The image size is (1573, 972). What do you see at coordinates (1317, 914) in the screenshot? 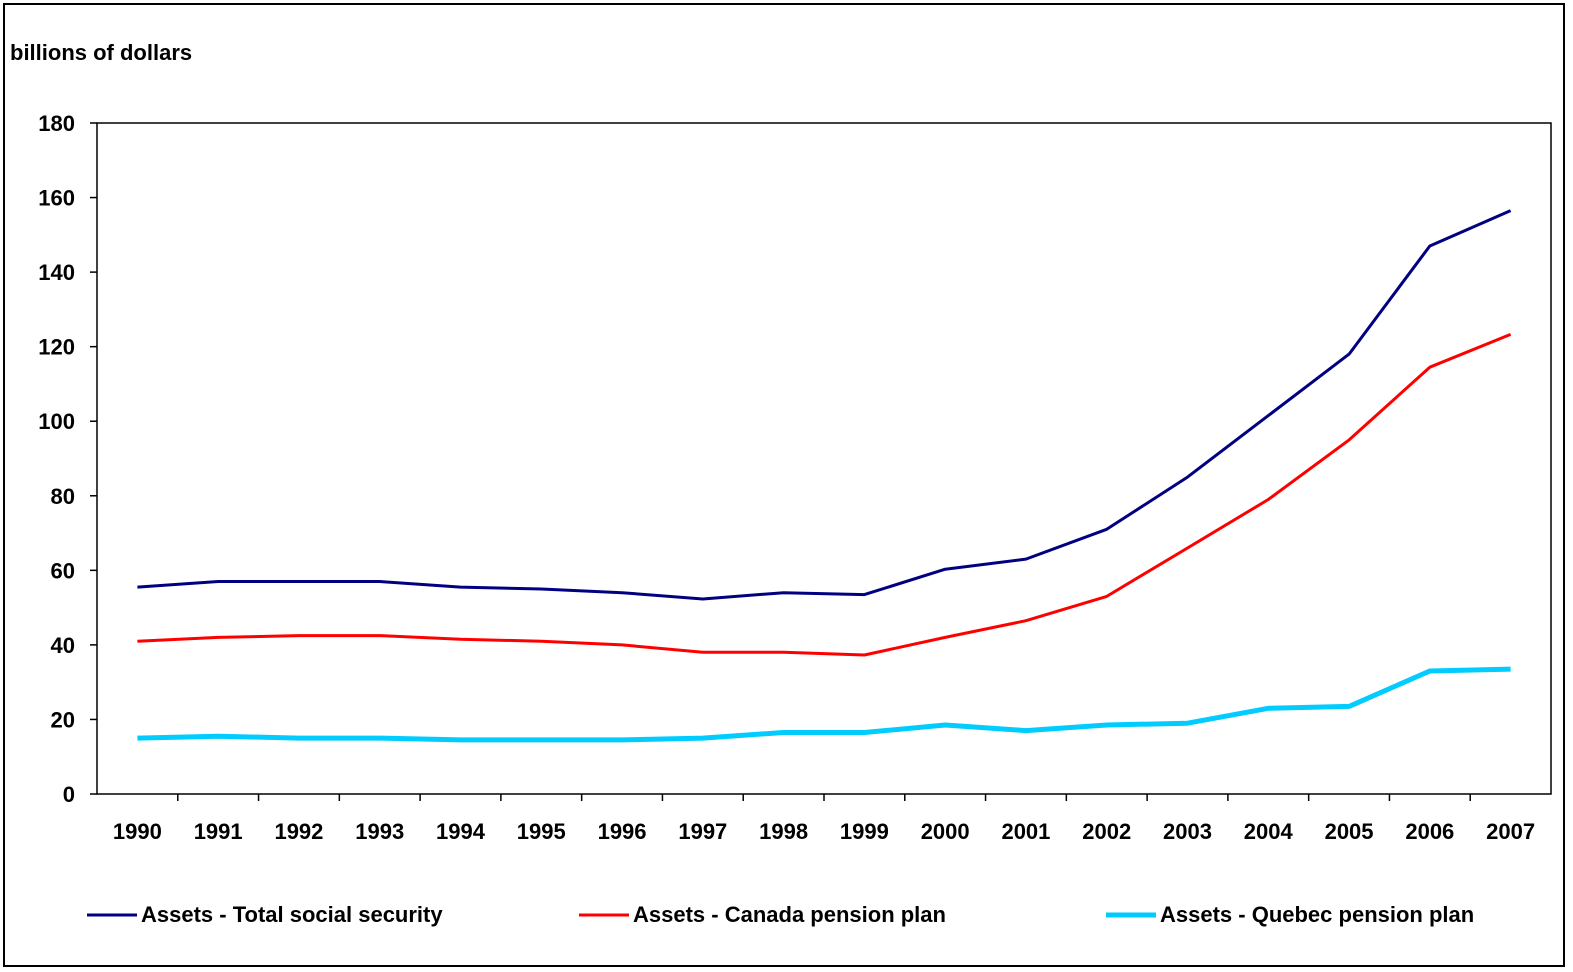
I see `legend-label: Assets - Quebec pension plan` at bounding box center [1317, 914].